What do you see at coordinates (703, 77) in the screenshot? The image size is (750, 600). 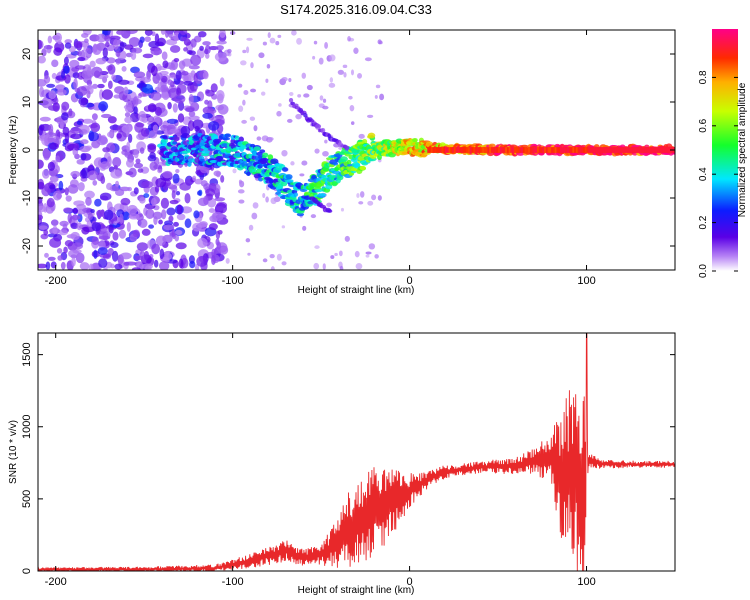 I see `colorbar-tick-label: 0.8` at bounding box center [703, 77].